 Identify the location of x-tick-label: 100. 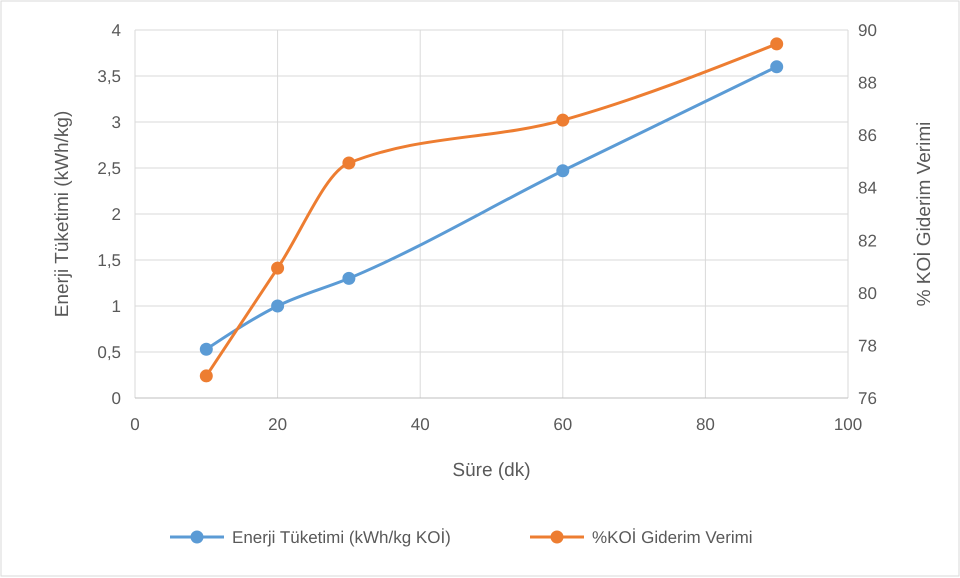
(848, 424).